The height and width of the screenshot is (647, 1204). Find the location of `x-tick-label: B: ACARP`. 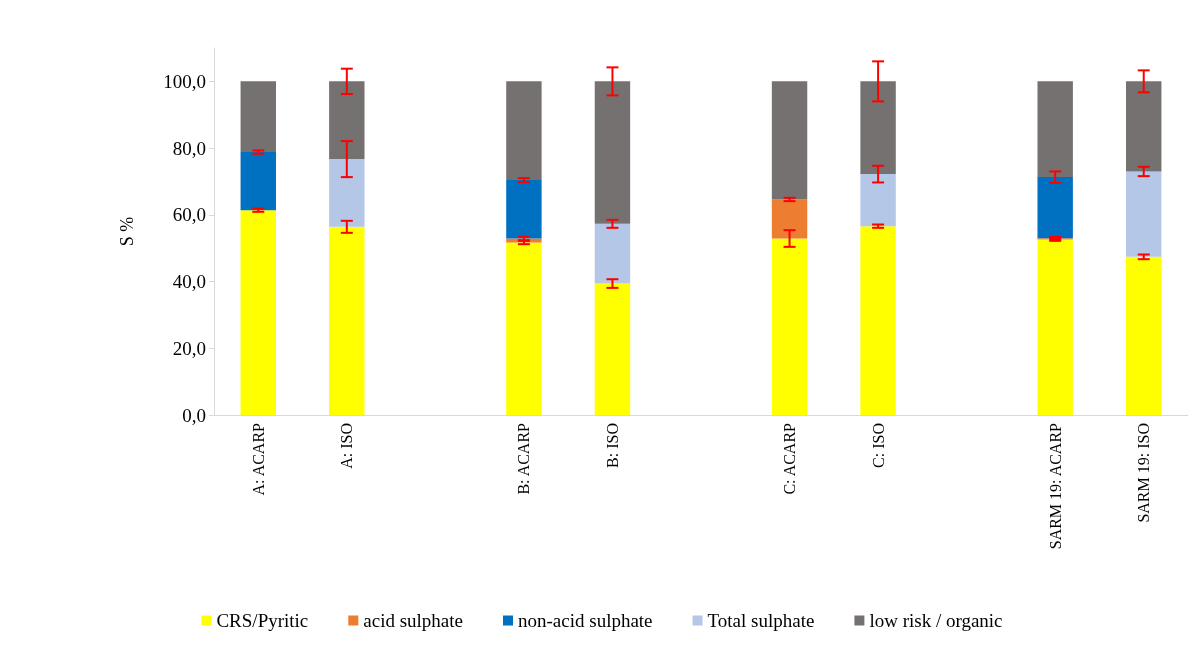

x-tick-label: B: ACARP is located at coordinates (524, 458).